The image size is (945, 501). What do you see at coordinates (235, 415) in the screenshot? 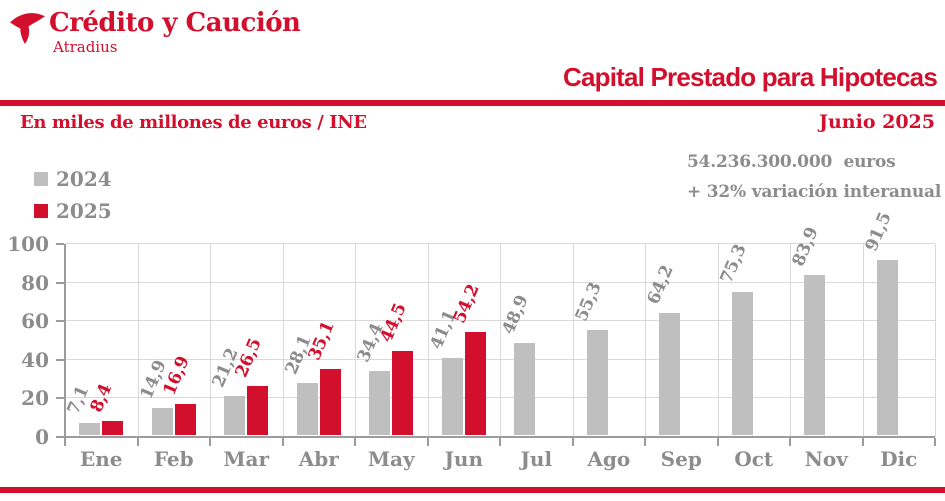
I see `bar-2024-Mar` at bounding box center [235, 415].